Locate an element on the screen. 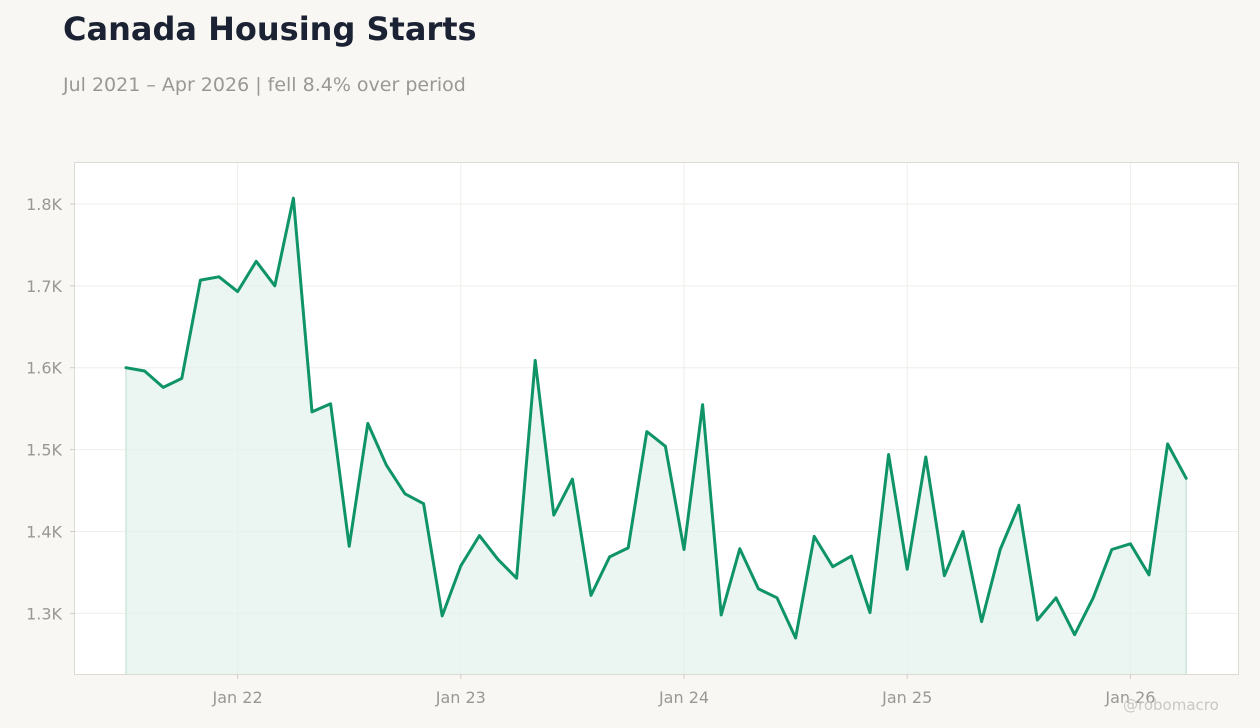  credit-watermark: @robomacro is located at coordinates (1171, 705).